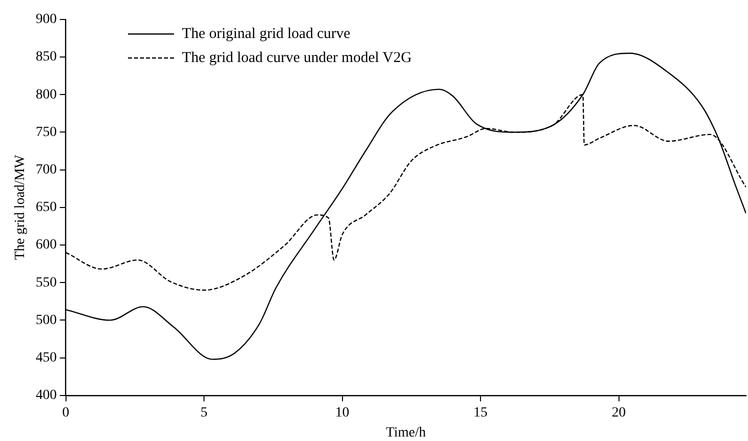  Describe the element at coordinates (46, 94) in the screenshot. I see `y-tick-label: 800` at that location.